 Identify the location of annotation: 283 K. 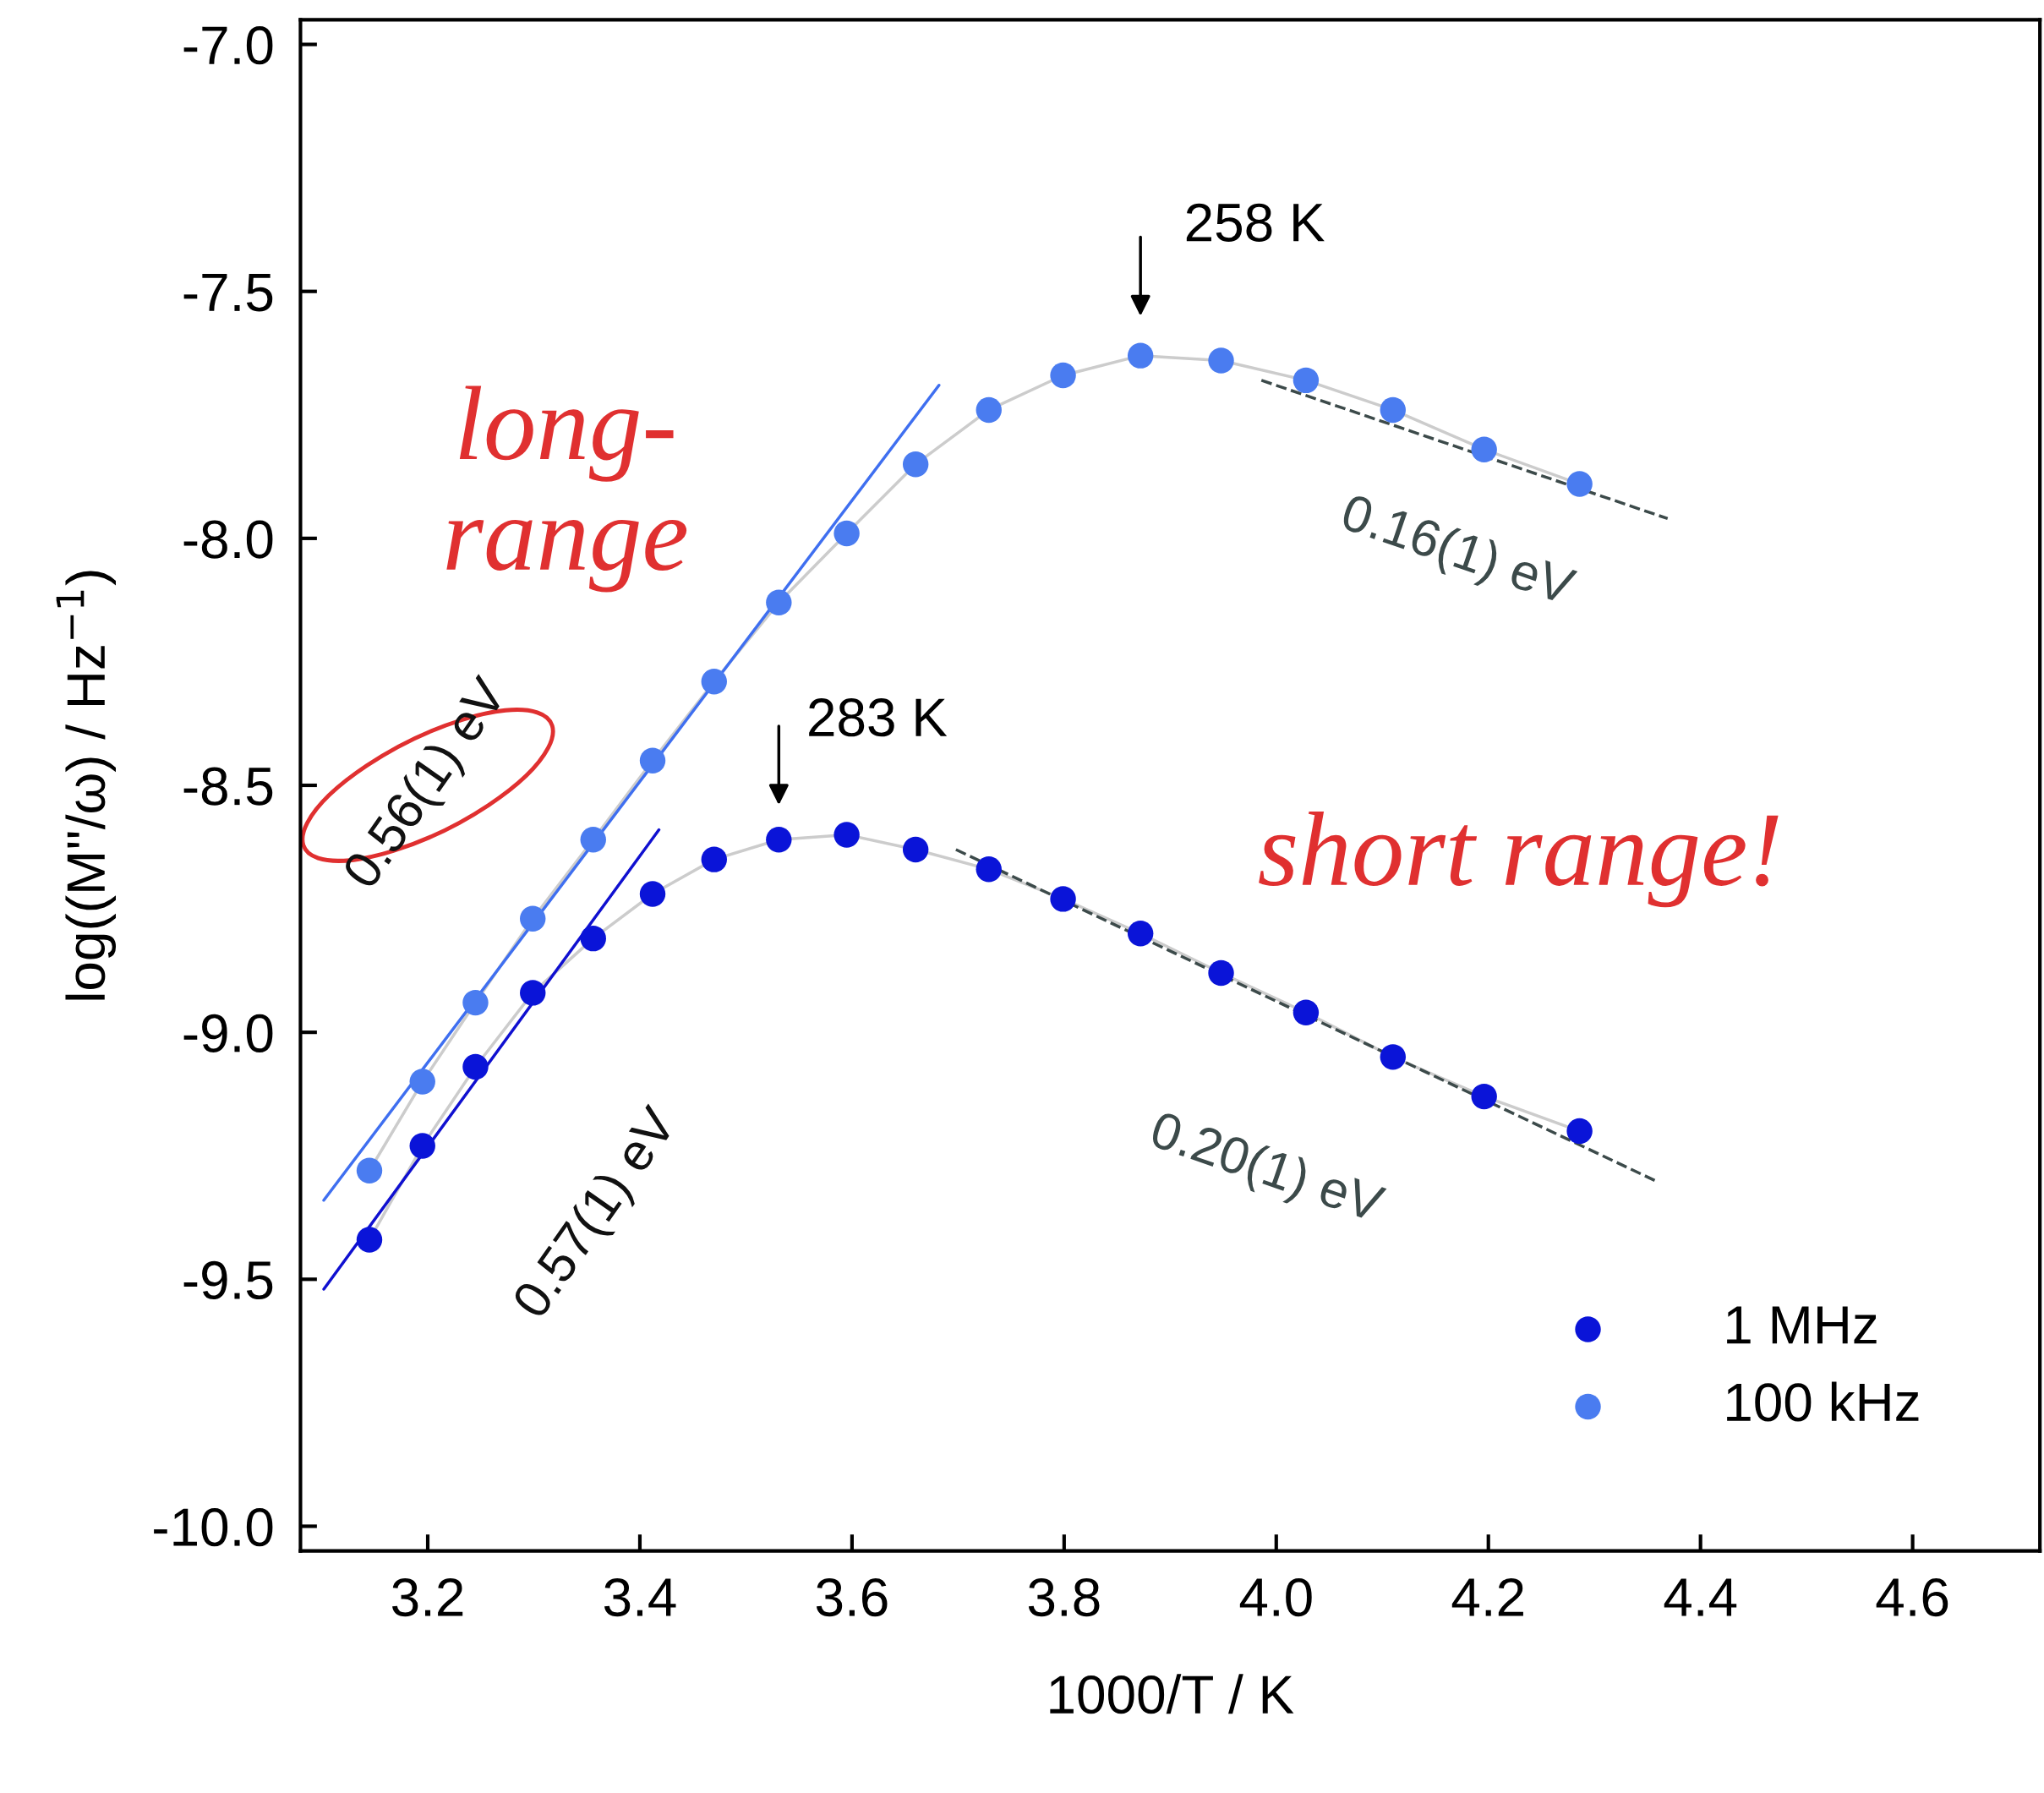
(878, 717).